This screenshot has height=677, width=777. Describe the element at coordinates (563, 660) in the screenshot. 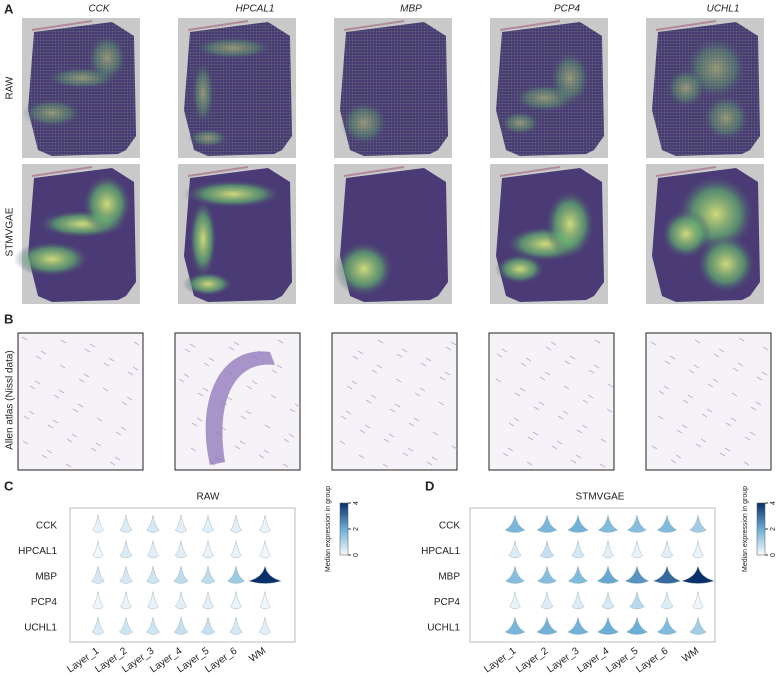

I see `group-label: Layer_3` at that location.